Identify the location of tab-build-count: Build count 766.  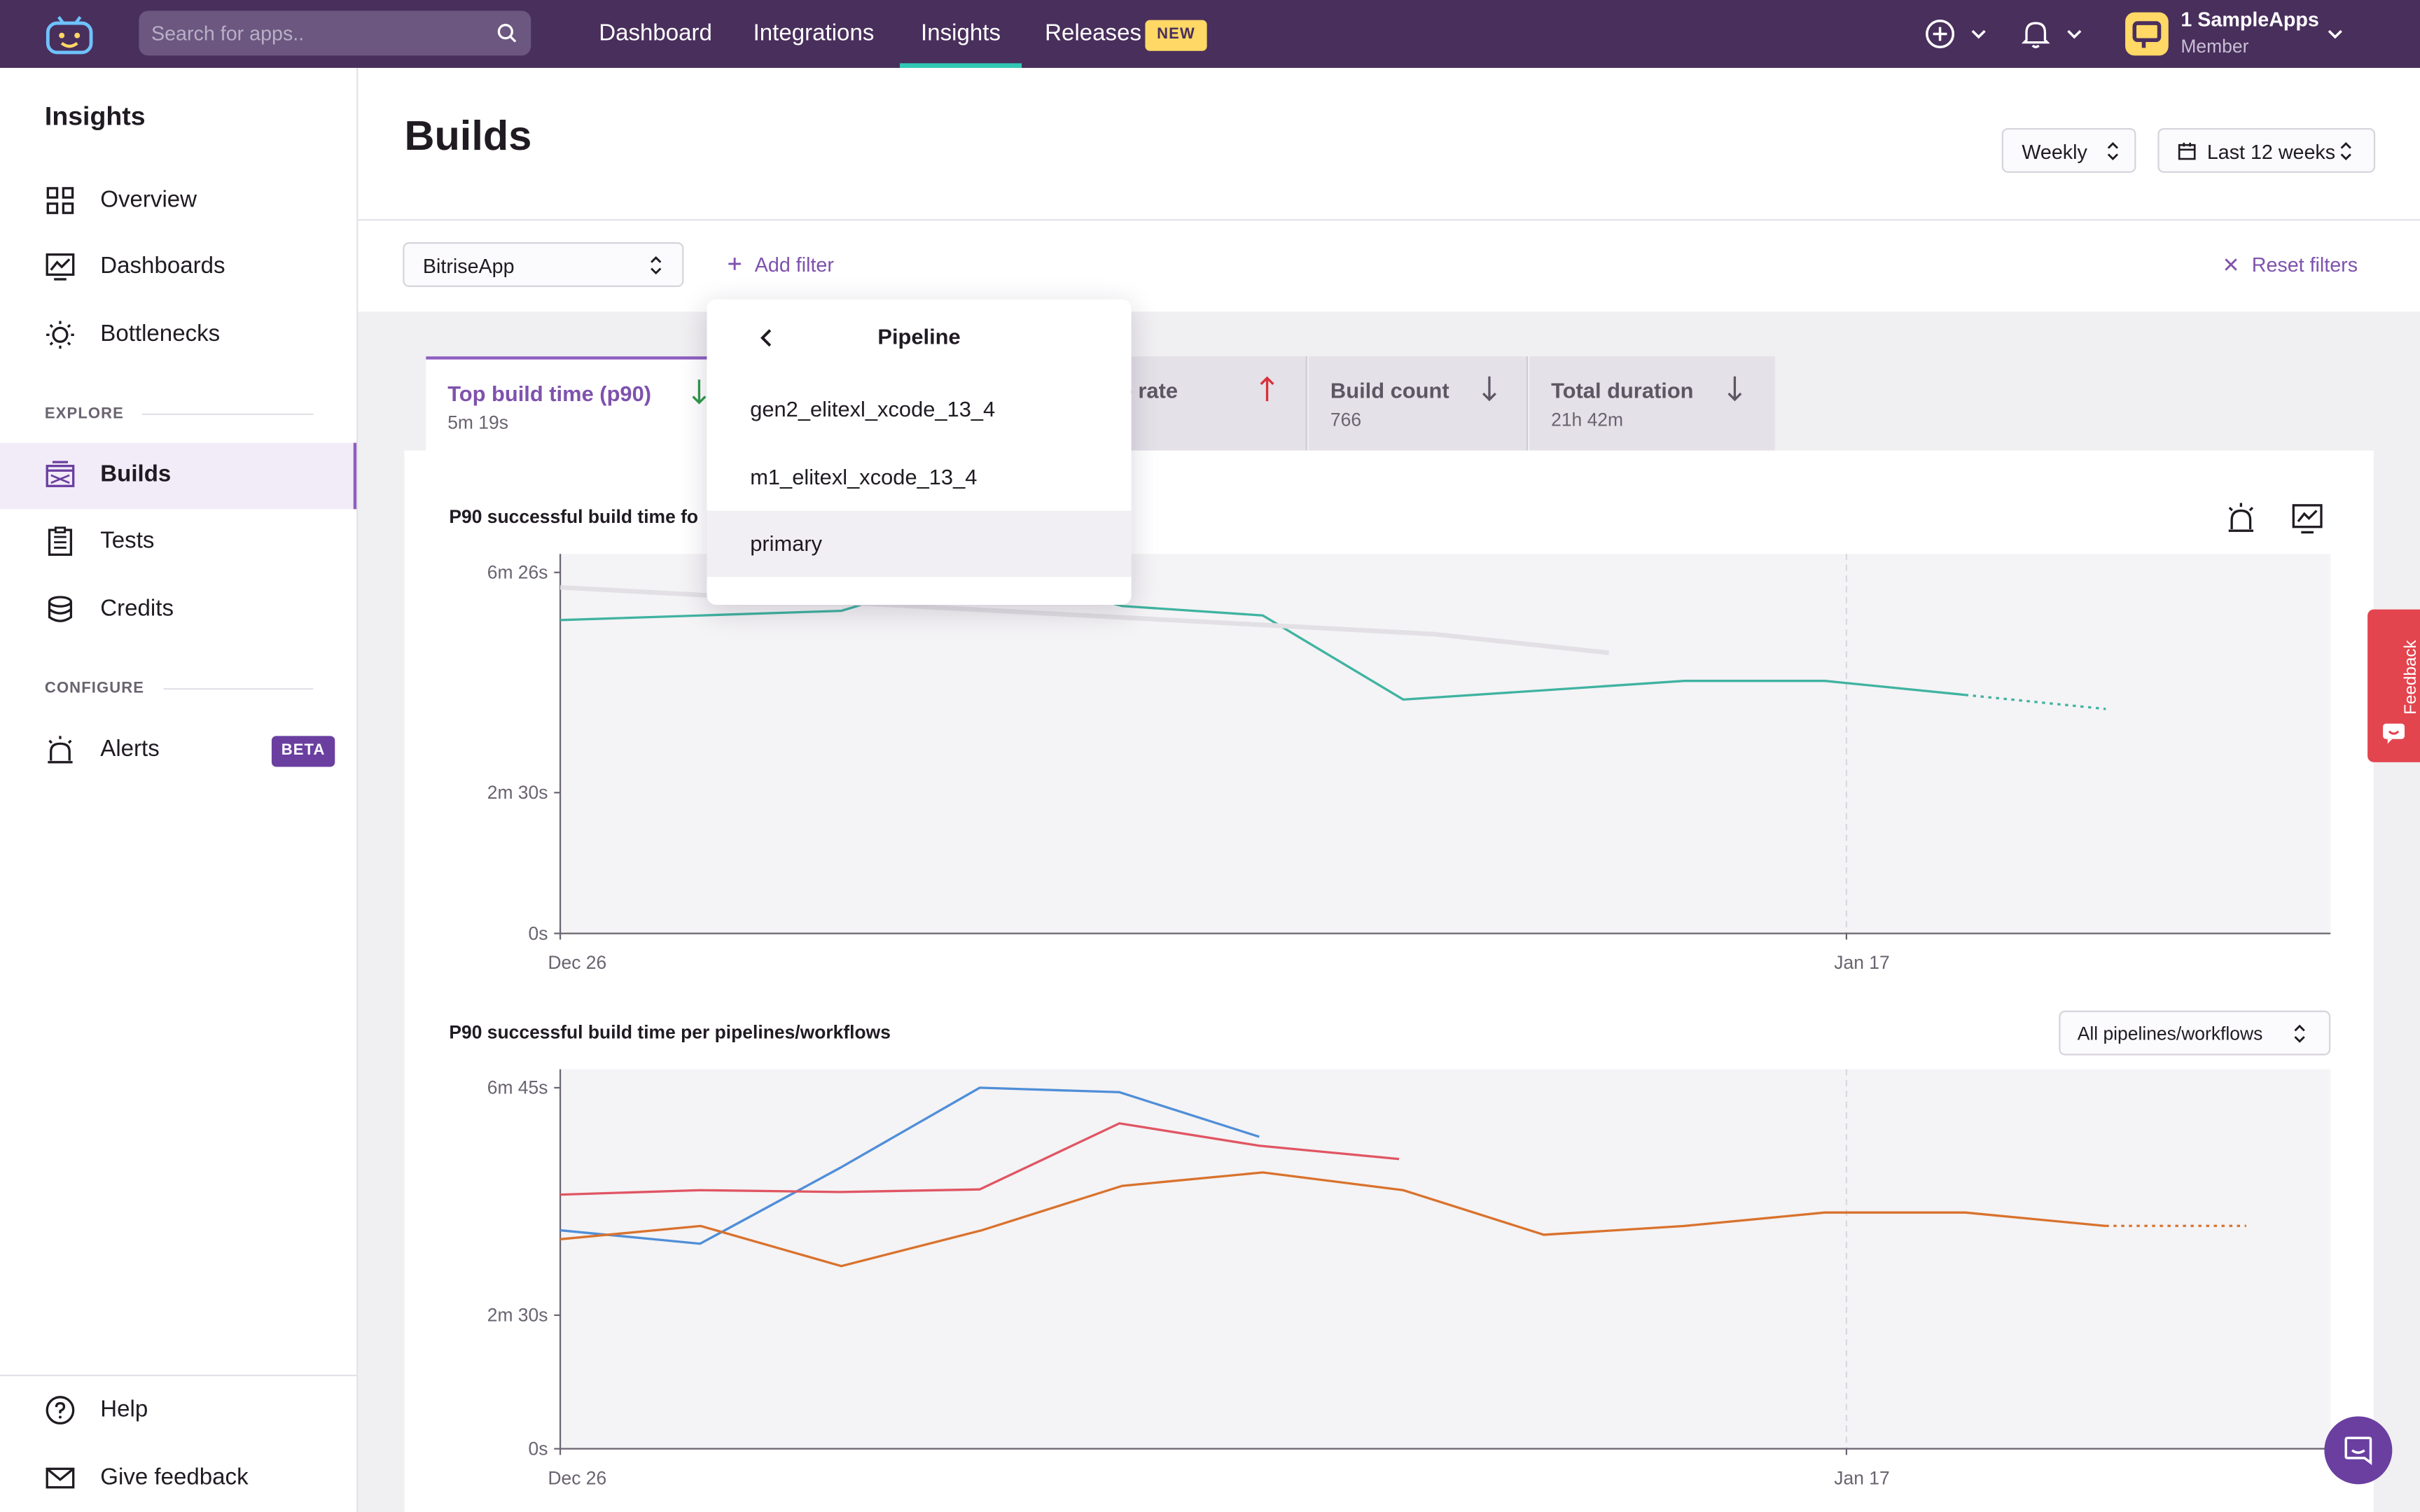
(1419, 403).